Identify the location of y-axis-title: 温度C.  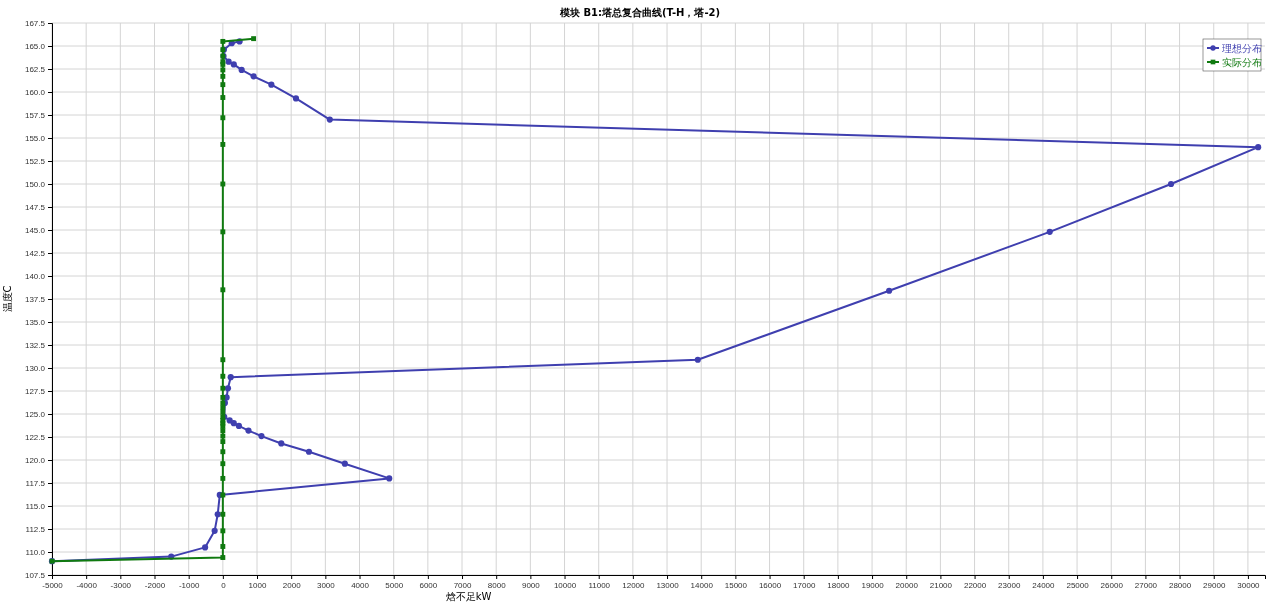
(7, 299).